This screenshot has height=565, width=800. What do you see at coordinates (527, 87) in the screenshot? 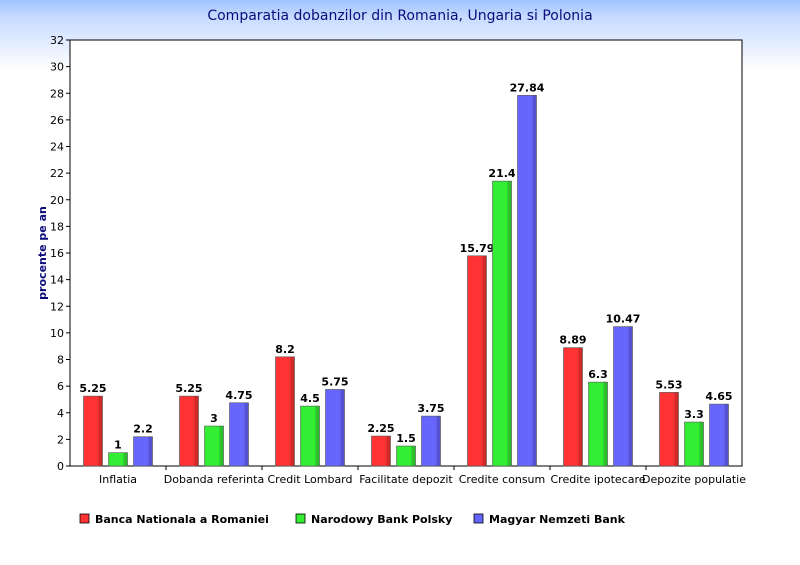
I see `data-label: 27.84` at bounding box center [527, 87].